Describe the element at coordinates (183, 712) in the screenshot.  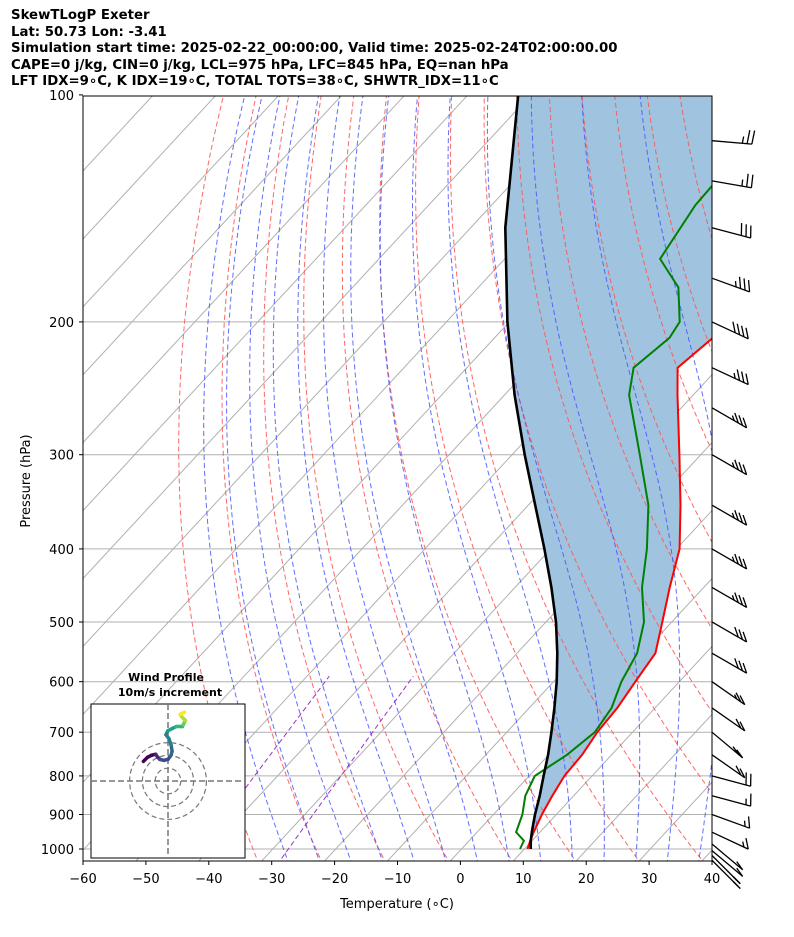
I see `hodograph-segment` at that location.